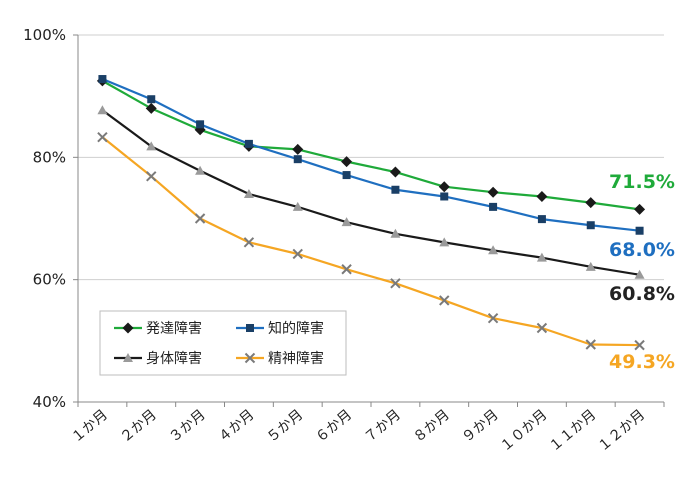 The height and width of the screenshot is (481, 700). Describe the element at coordinates (431, 426) in the screenshot. I see `x-tick-label: ８か月` at that location.